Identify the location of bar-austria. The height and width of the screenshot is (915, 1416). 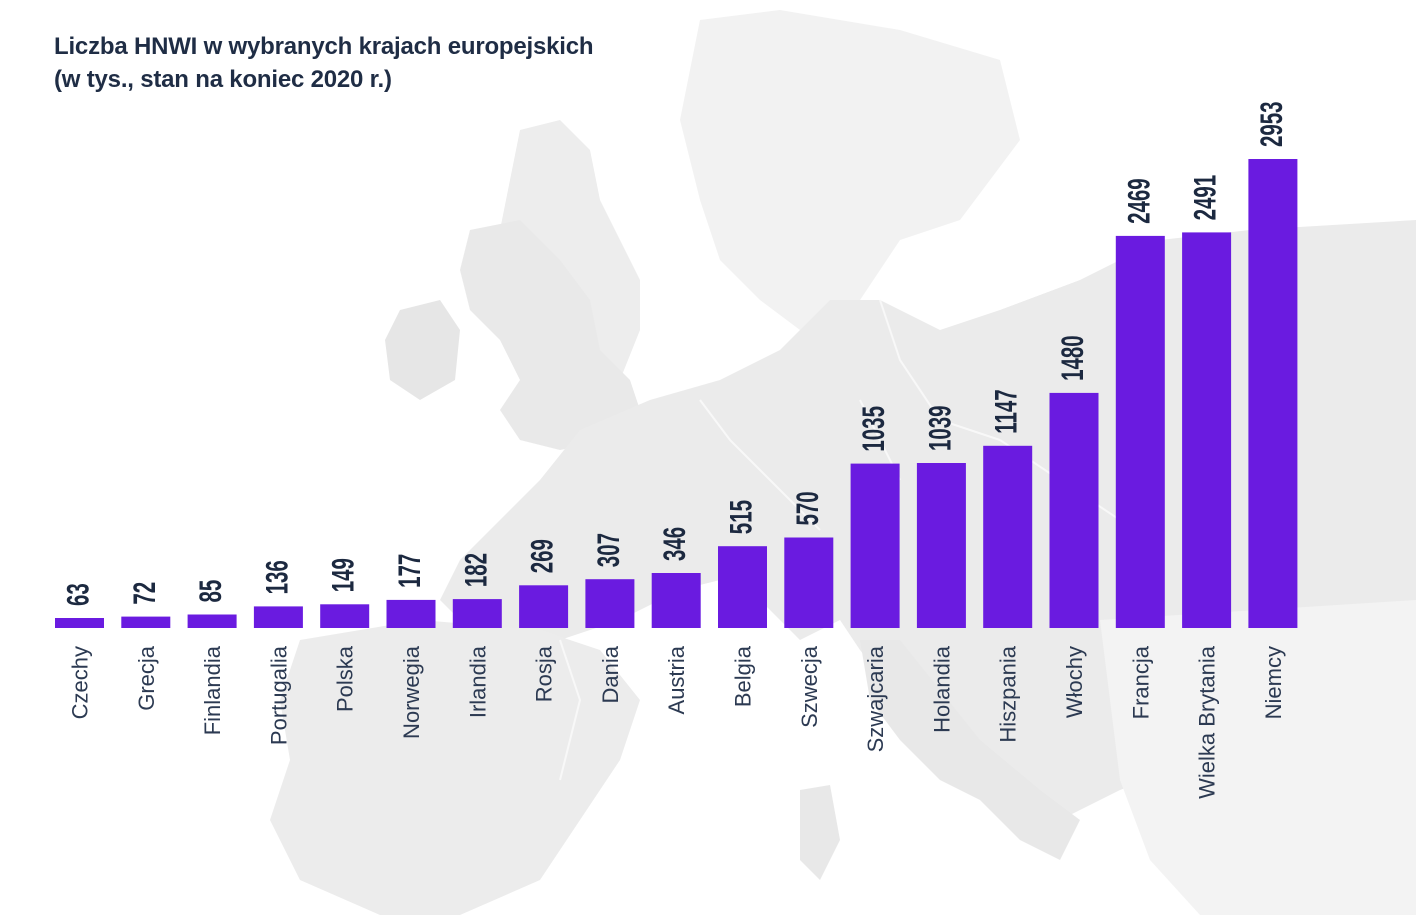
(676, 600).